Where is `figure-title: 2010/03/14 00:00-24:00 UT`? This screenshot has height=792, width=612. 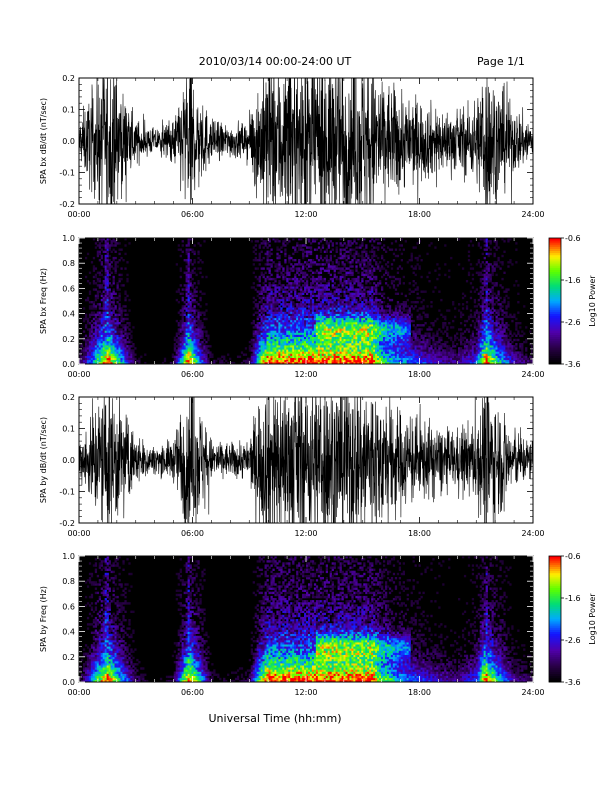 figure-title: 2010/03/14 00:00-24:00 UT is located at coordinates (275, 61).